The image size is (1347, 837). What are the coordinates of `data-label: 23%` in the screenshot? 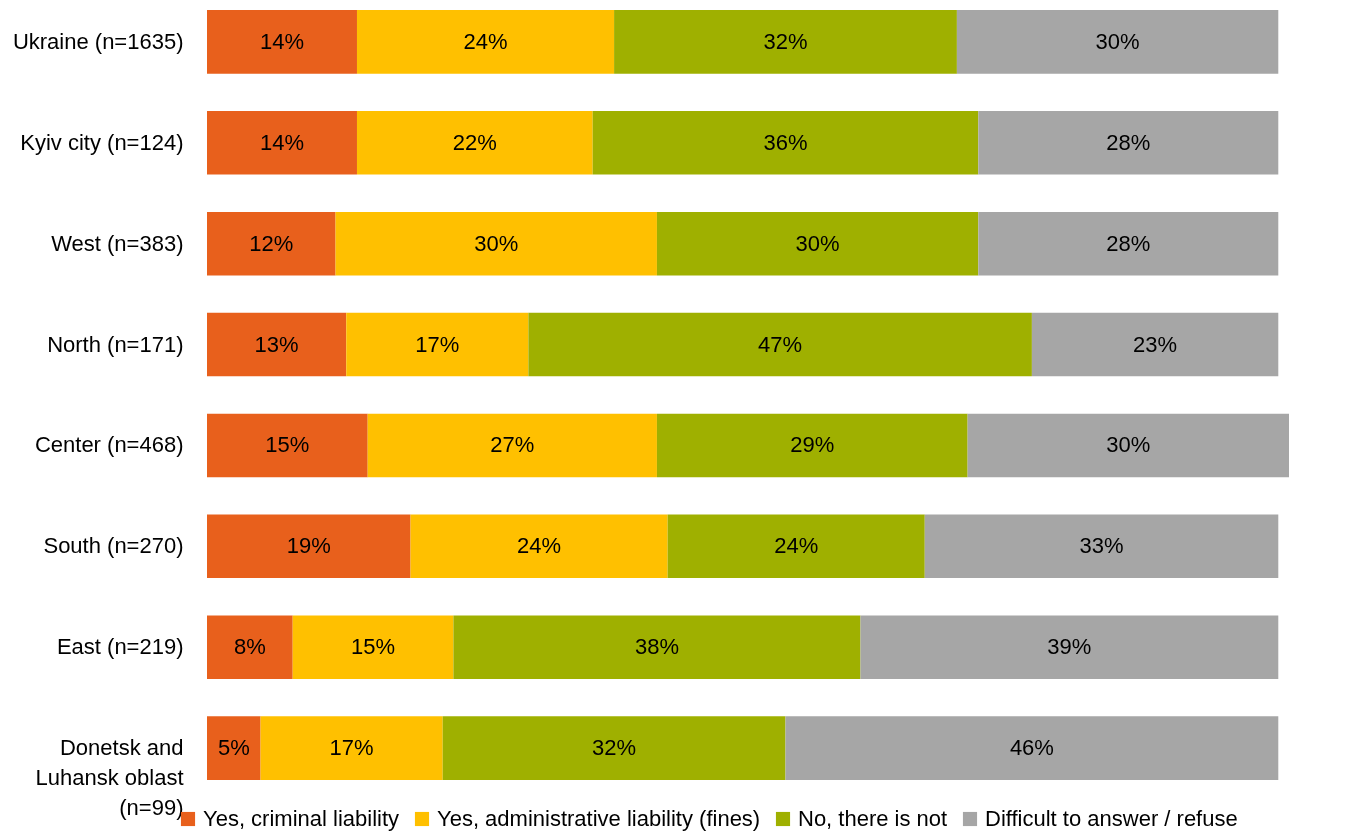 It's located at (1155, 344).